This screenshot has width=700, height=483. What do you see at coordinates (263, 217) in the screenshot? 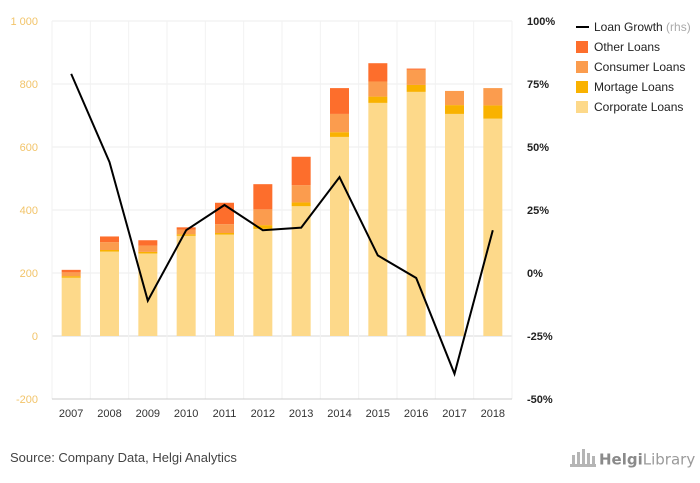
I see `bar-consumer-loans-2012` at bounding box center [263, 217].